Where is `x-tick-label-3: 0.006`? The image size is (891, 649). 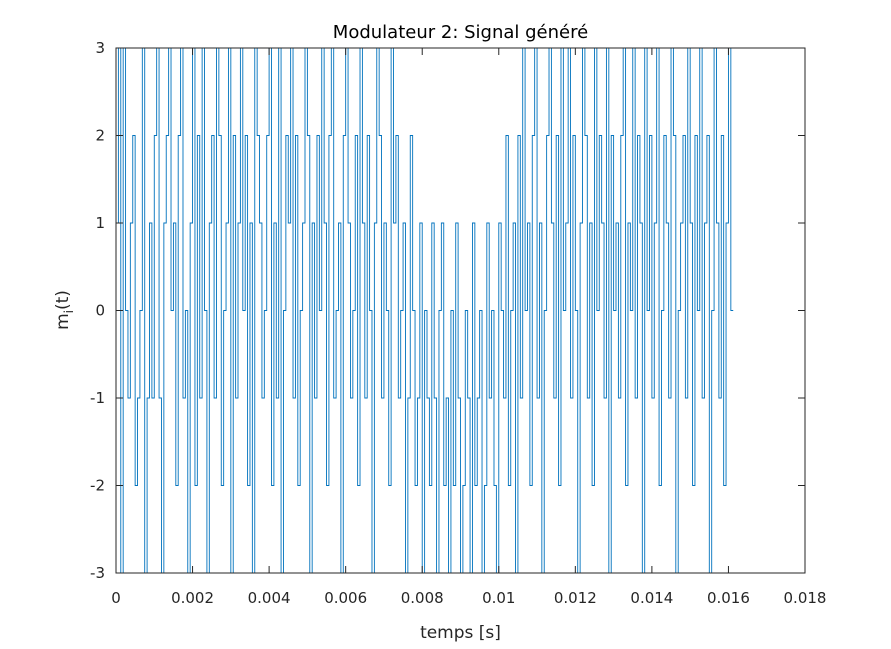 x-tick-label-3: 0.006 is located at coordinates (345, 598).